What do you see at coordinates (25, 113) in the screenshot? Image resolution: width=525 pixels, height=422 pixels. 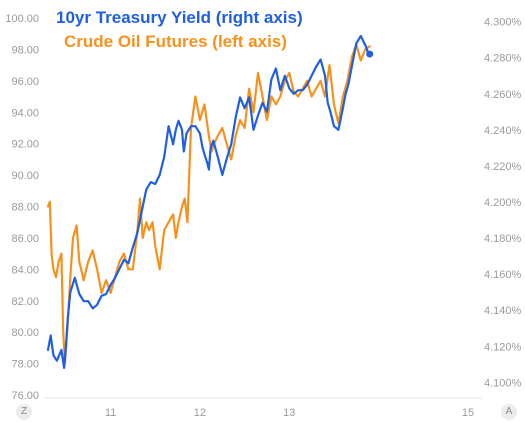 I see `left-axis-tick-label: 94.00` at bounding box center [25, 113].